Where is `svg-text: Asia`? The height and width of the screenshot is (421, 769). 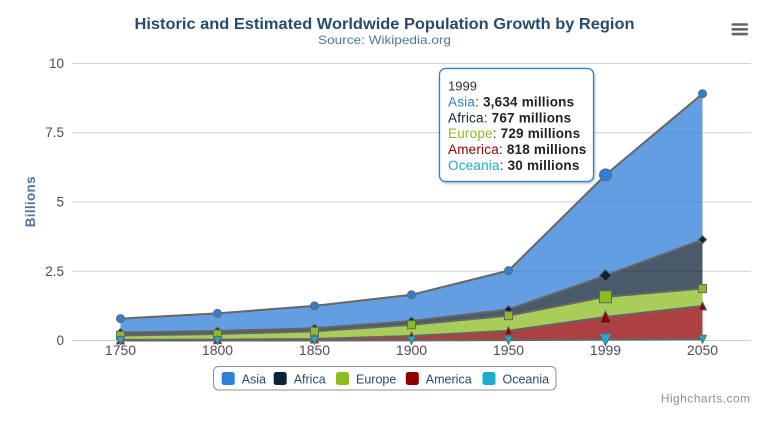
svg-text: Asia is located at coordinates (254, 380).